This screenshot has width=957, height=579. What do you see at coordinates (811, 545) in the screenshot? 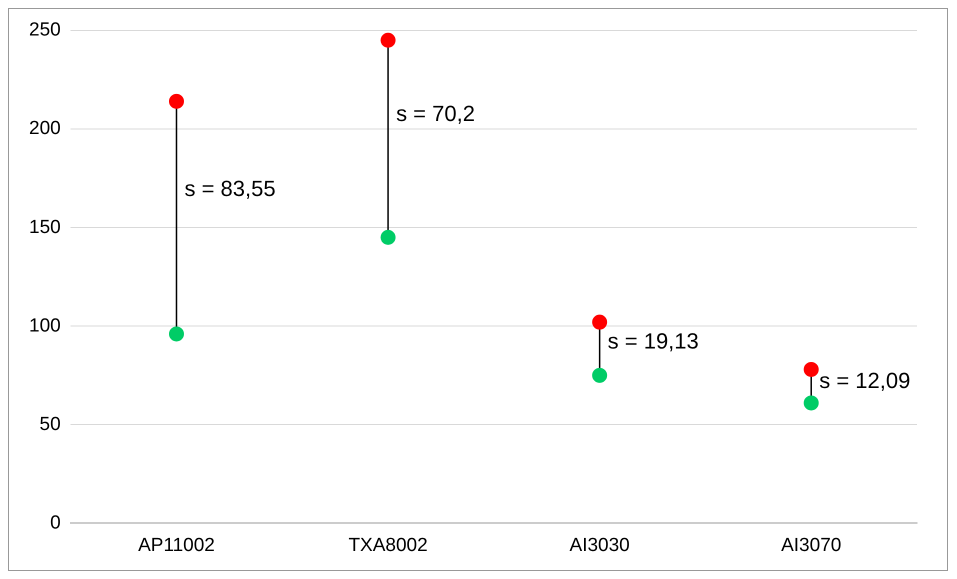
I see `x-tick-label: AI3070` at bounding box center [811, 545].